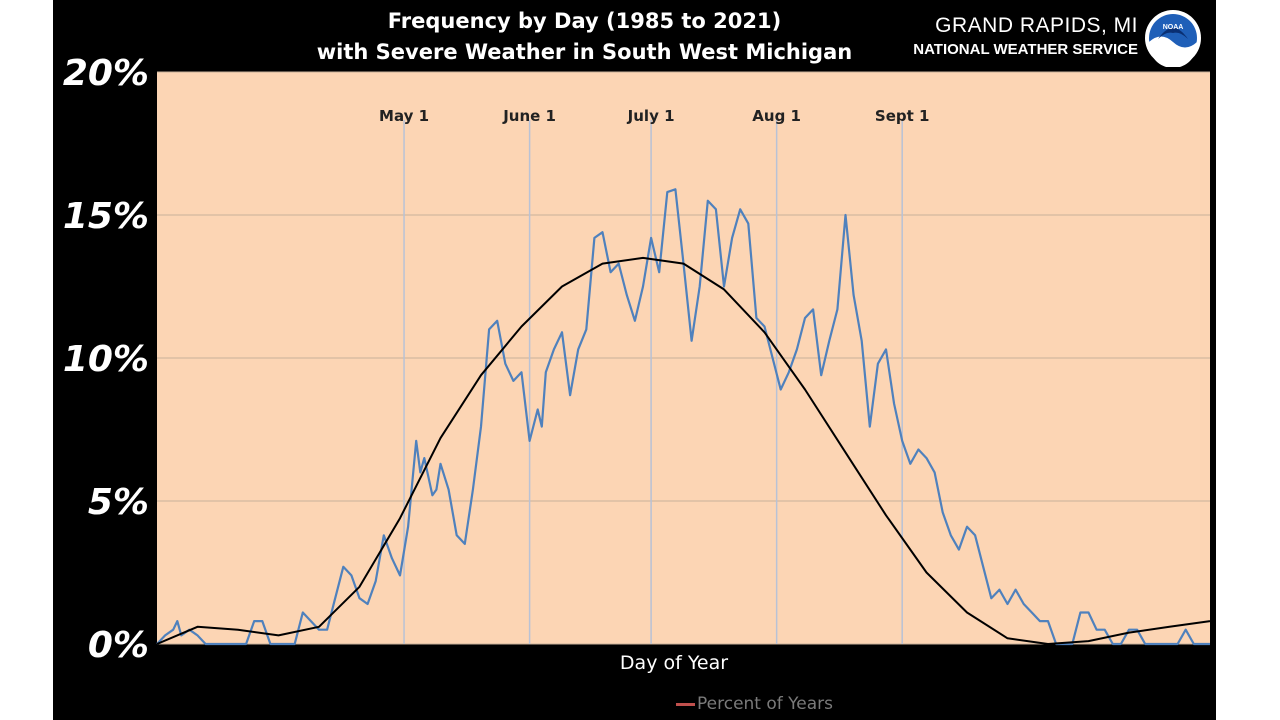 The image size is (1280, 720). I want to click on x-axis-label: Day of Year, so click(674, 663).